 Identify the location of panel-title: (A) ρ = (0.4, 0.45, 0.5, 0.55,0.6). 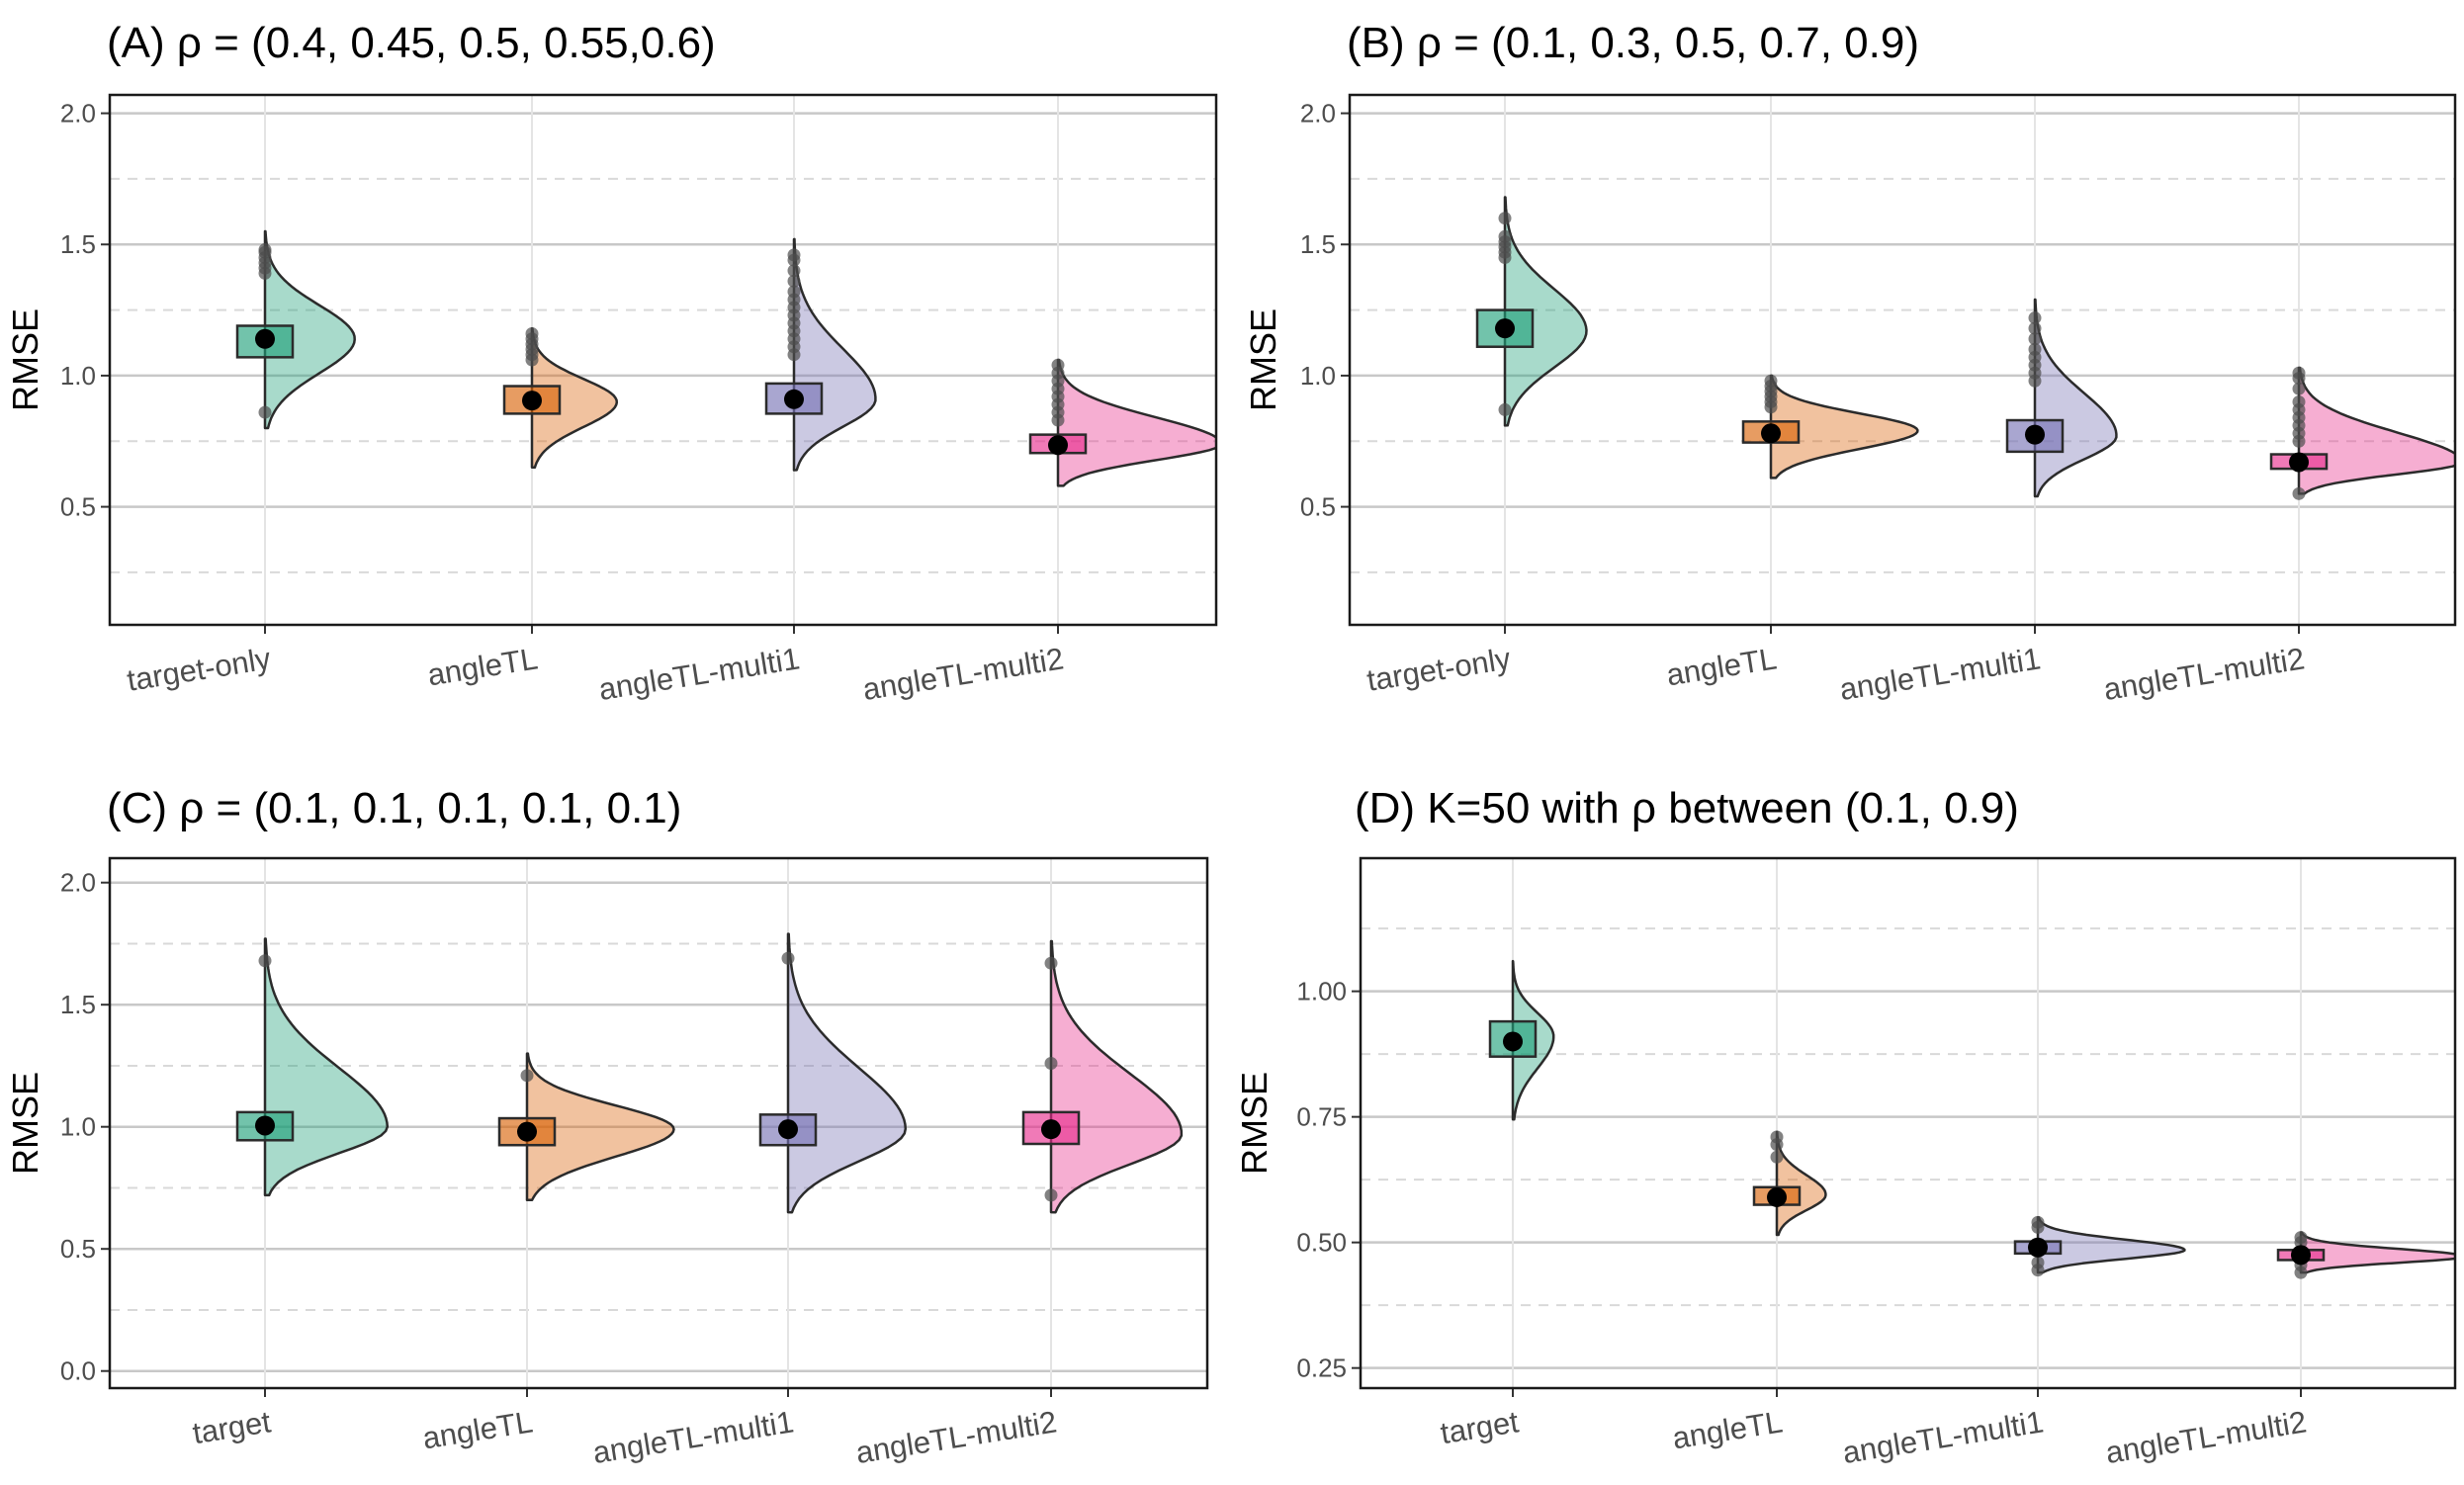
(412, 43).